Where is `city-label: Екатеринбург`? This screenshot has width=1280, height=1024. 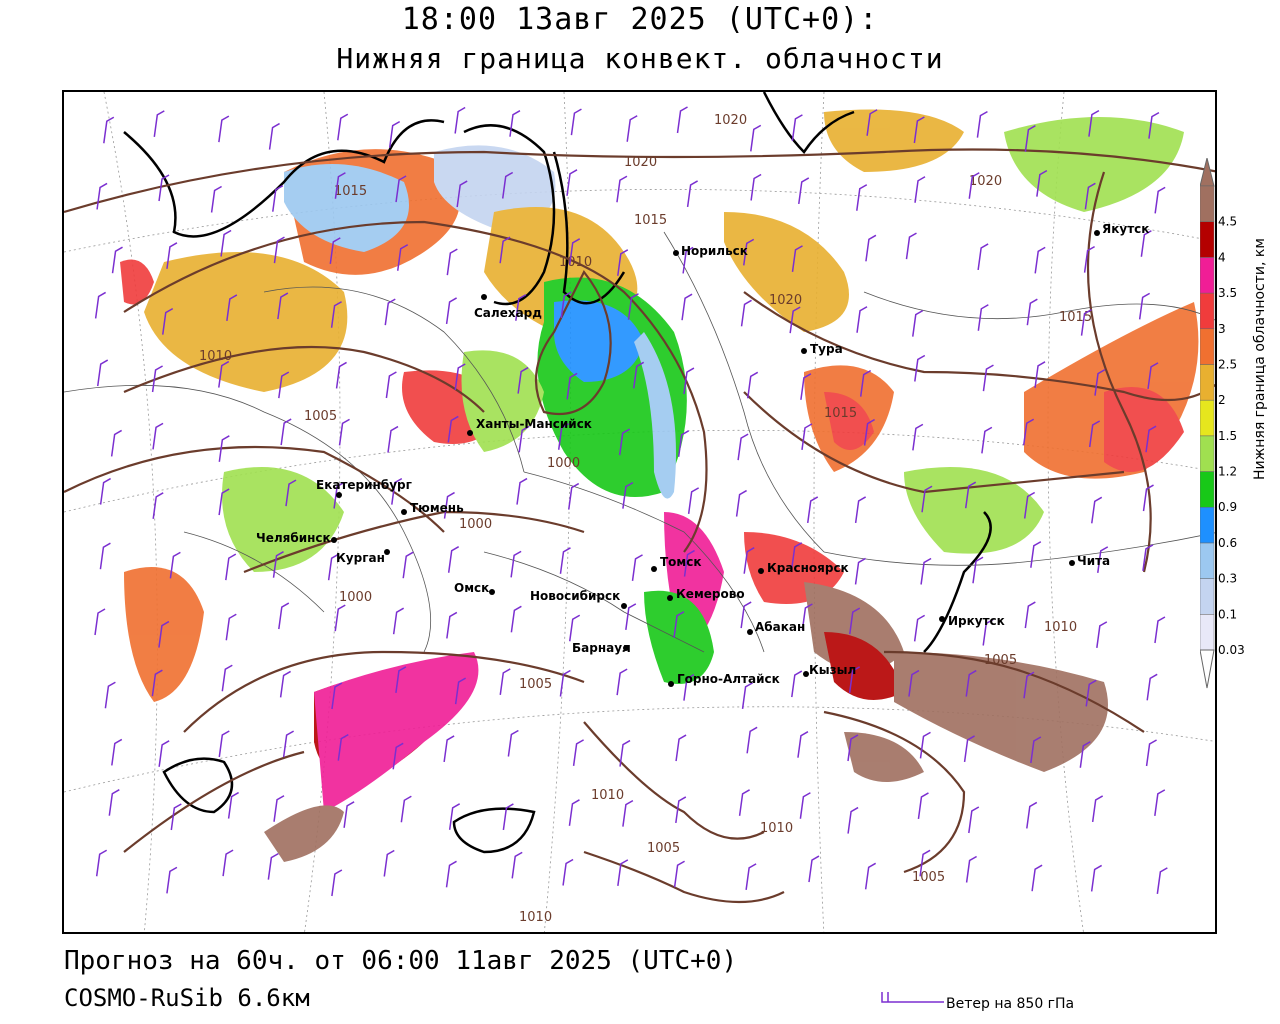
city-label: Екатеринбург is located at coordinates (364, 485).